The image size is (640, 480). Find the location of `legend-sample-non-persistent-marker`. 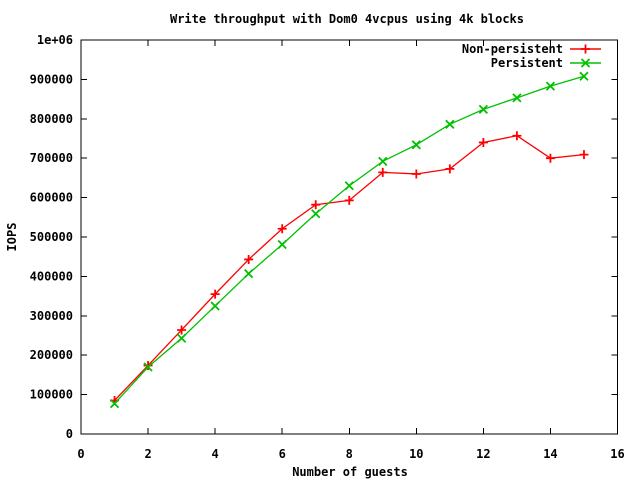

legend-sample-non-persistent-marker is located at coordinates (585, 49).